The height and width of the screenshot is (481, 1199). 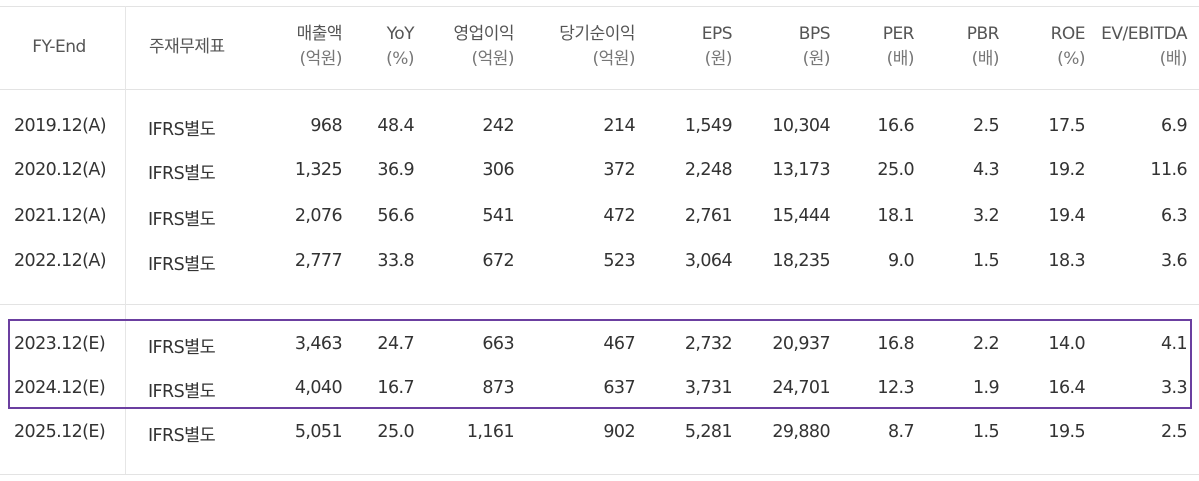 What do you see at coordinates (318, 216) in the screenshot?
I see `table-cell: 2,076` at bounding box center [318, 216].